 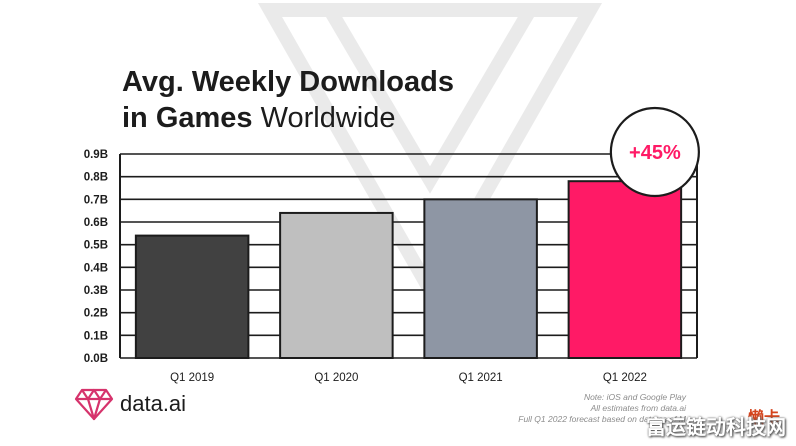 What do you see at coordinates (288, 100) in the screenshot?
I see `chart-title: Avg. Weekly Downloads in Games Worldwide` at bounding box center [288, 100].